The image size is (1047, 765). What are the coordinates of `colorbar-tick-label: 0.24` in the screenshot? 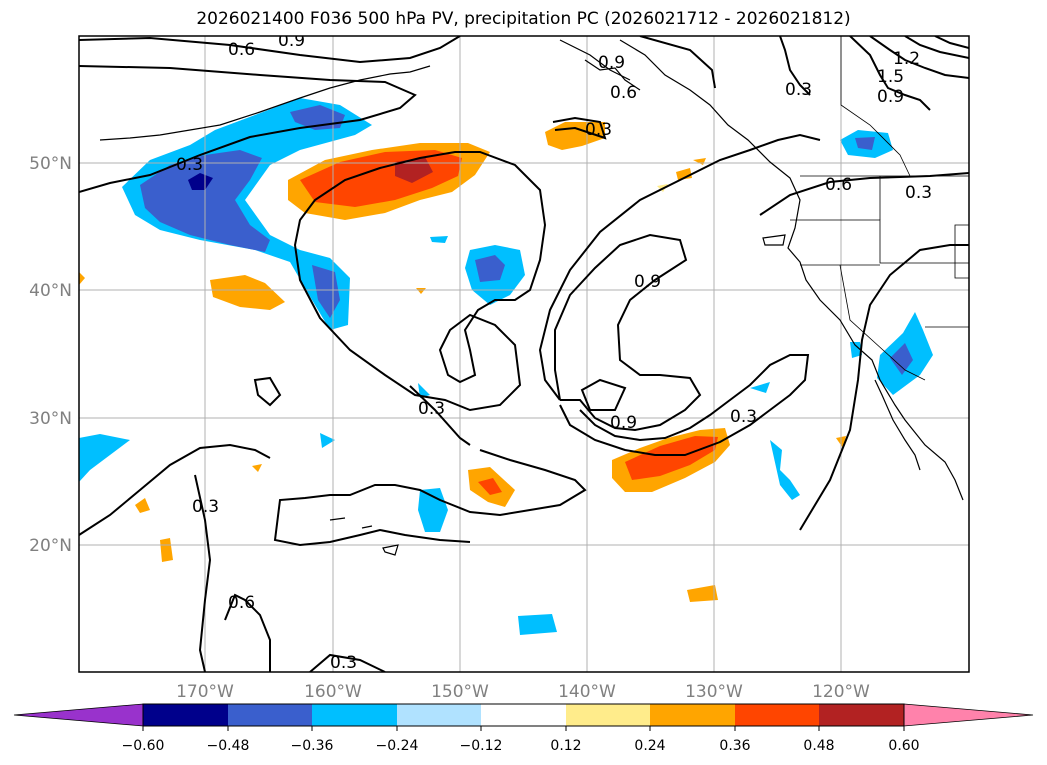 It's located at (649, 746).